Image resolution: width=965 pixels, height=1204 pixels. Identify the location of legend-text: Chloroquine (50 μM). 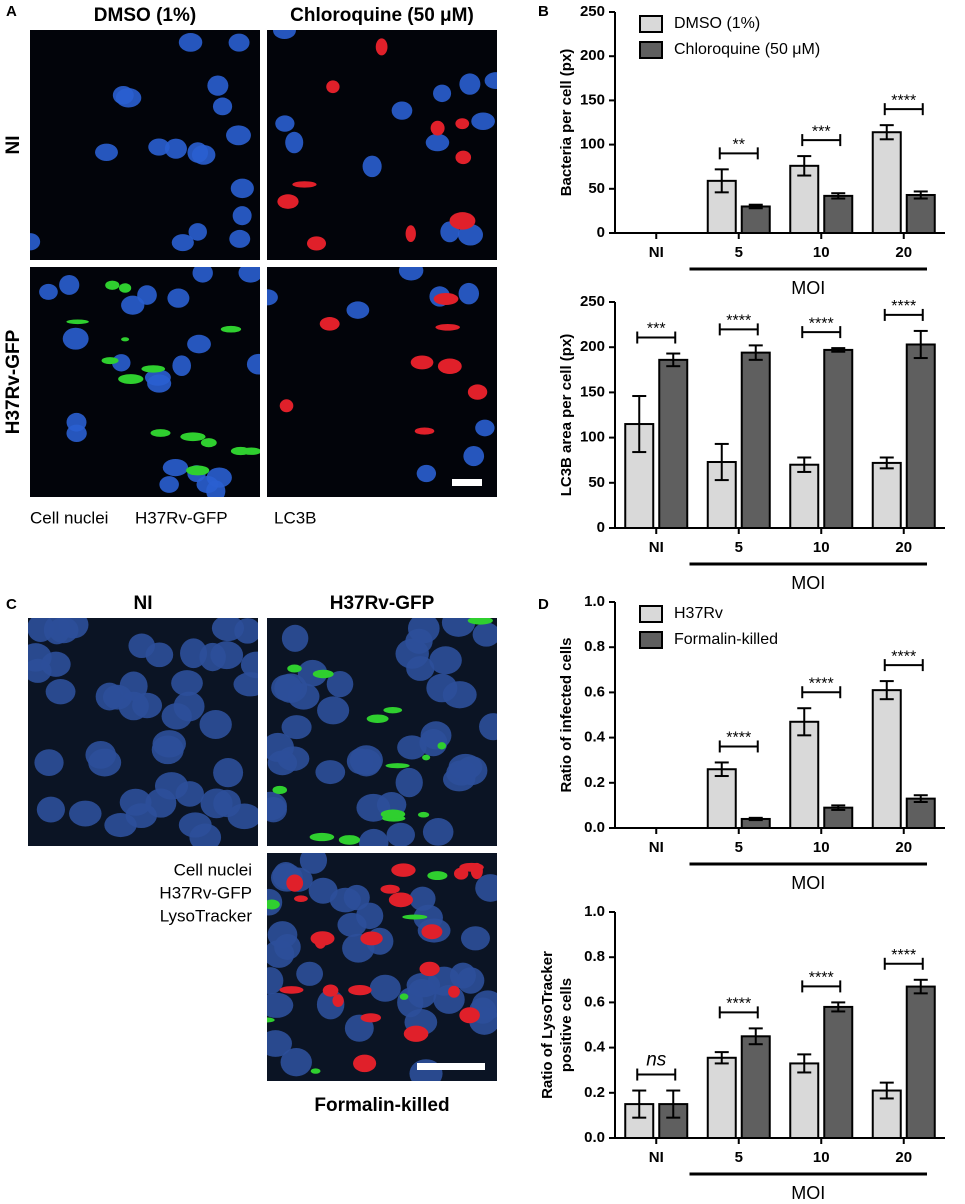
(747, 49).